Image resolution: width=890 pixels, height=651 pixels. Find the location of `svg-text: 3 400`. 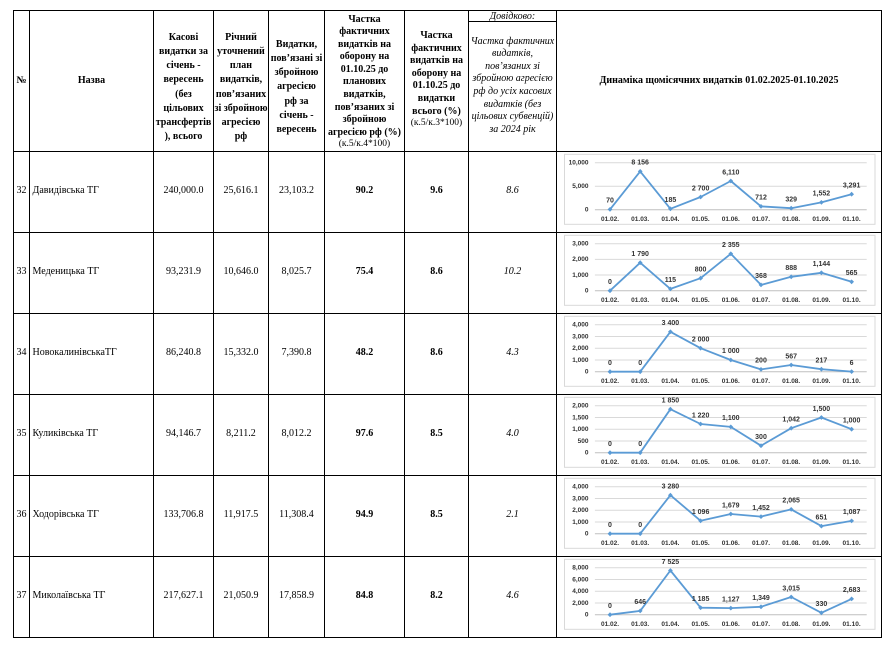

svg-text: 3 400 is located at coordinates (671, 323).